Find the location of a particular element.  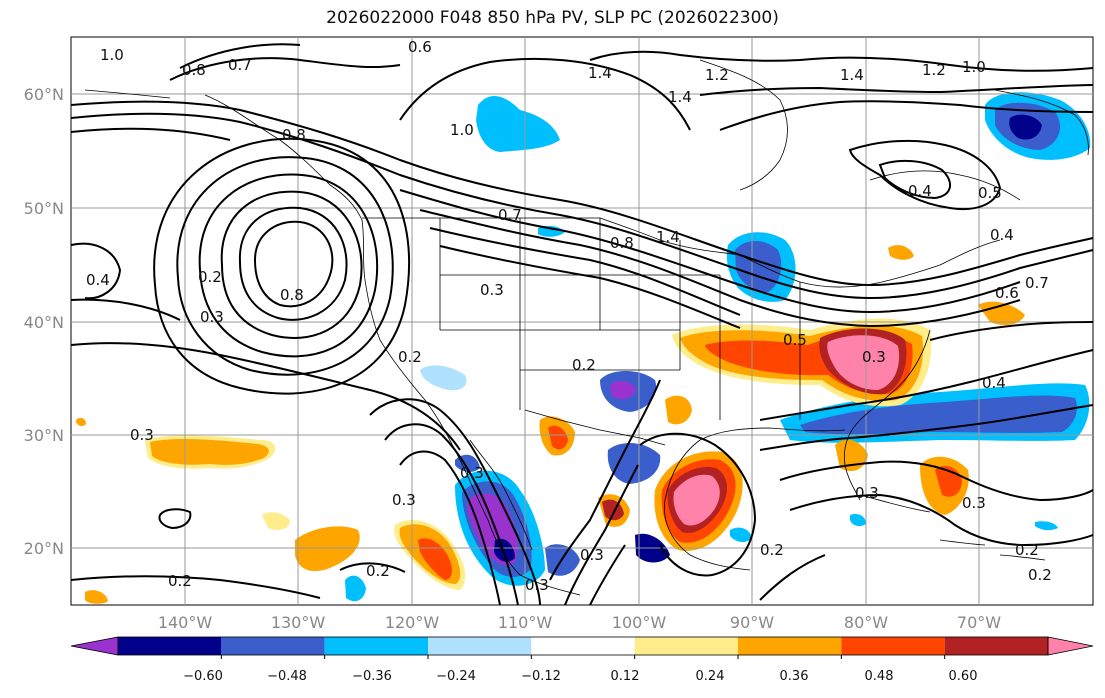

colorbar-tick: −0.48 is located at coordinates (287, 676).